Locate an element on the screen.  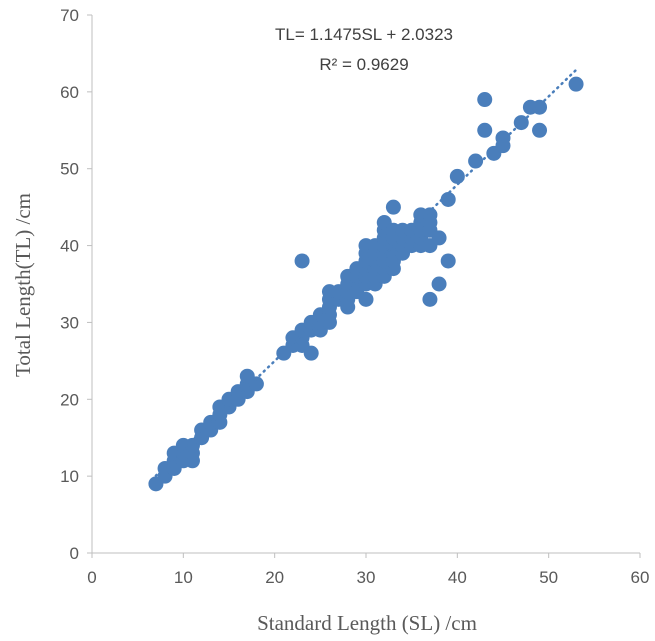
x-tick-label: 60 is located at coordinates (640, 577).